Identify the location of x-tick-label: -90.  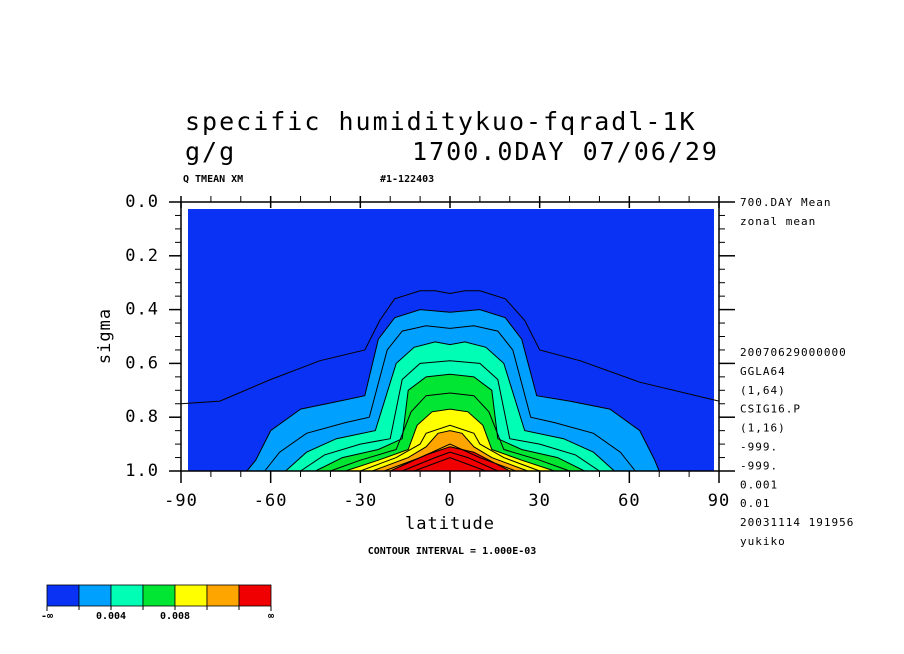
(181, 501).